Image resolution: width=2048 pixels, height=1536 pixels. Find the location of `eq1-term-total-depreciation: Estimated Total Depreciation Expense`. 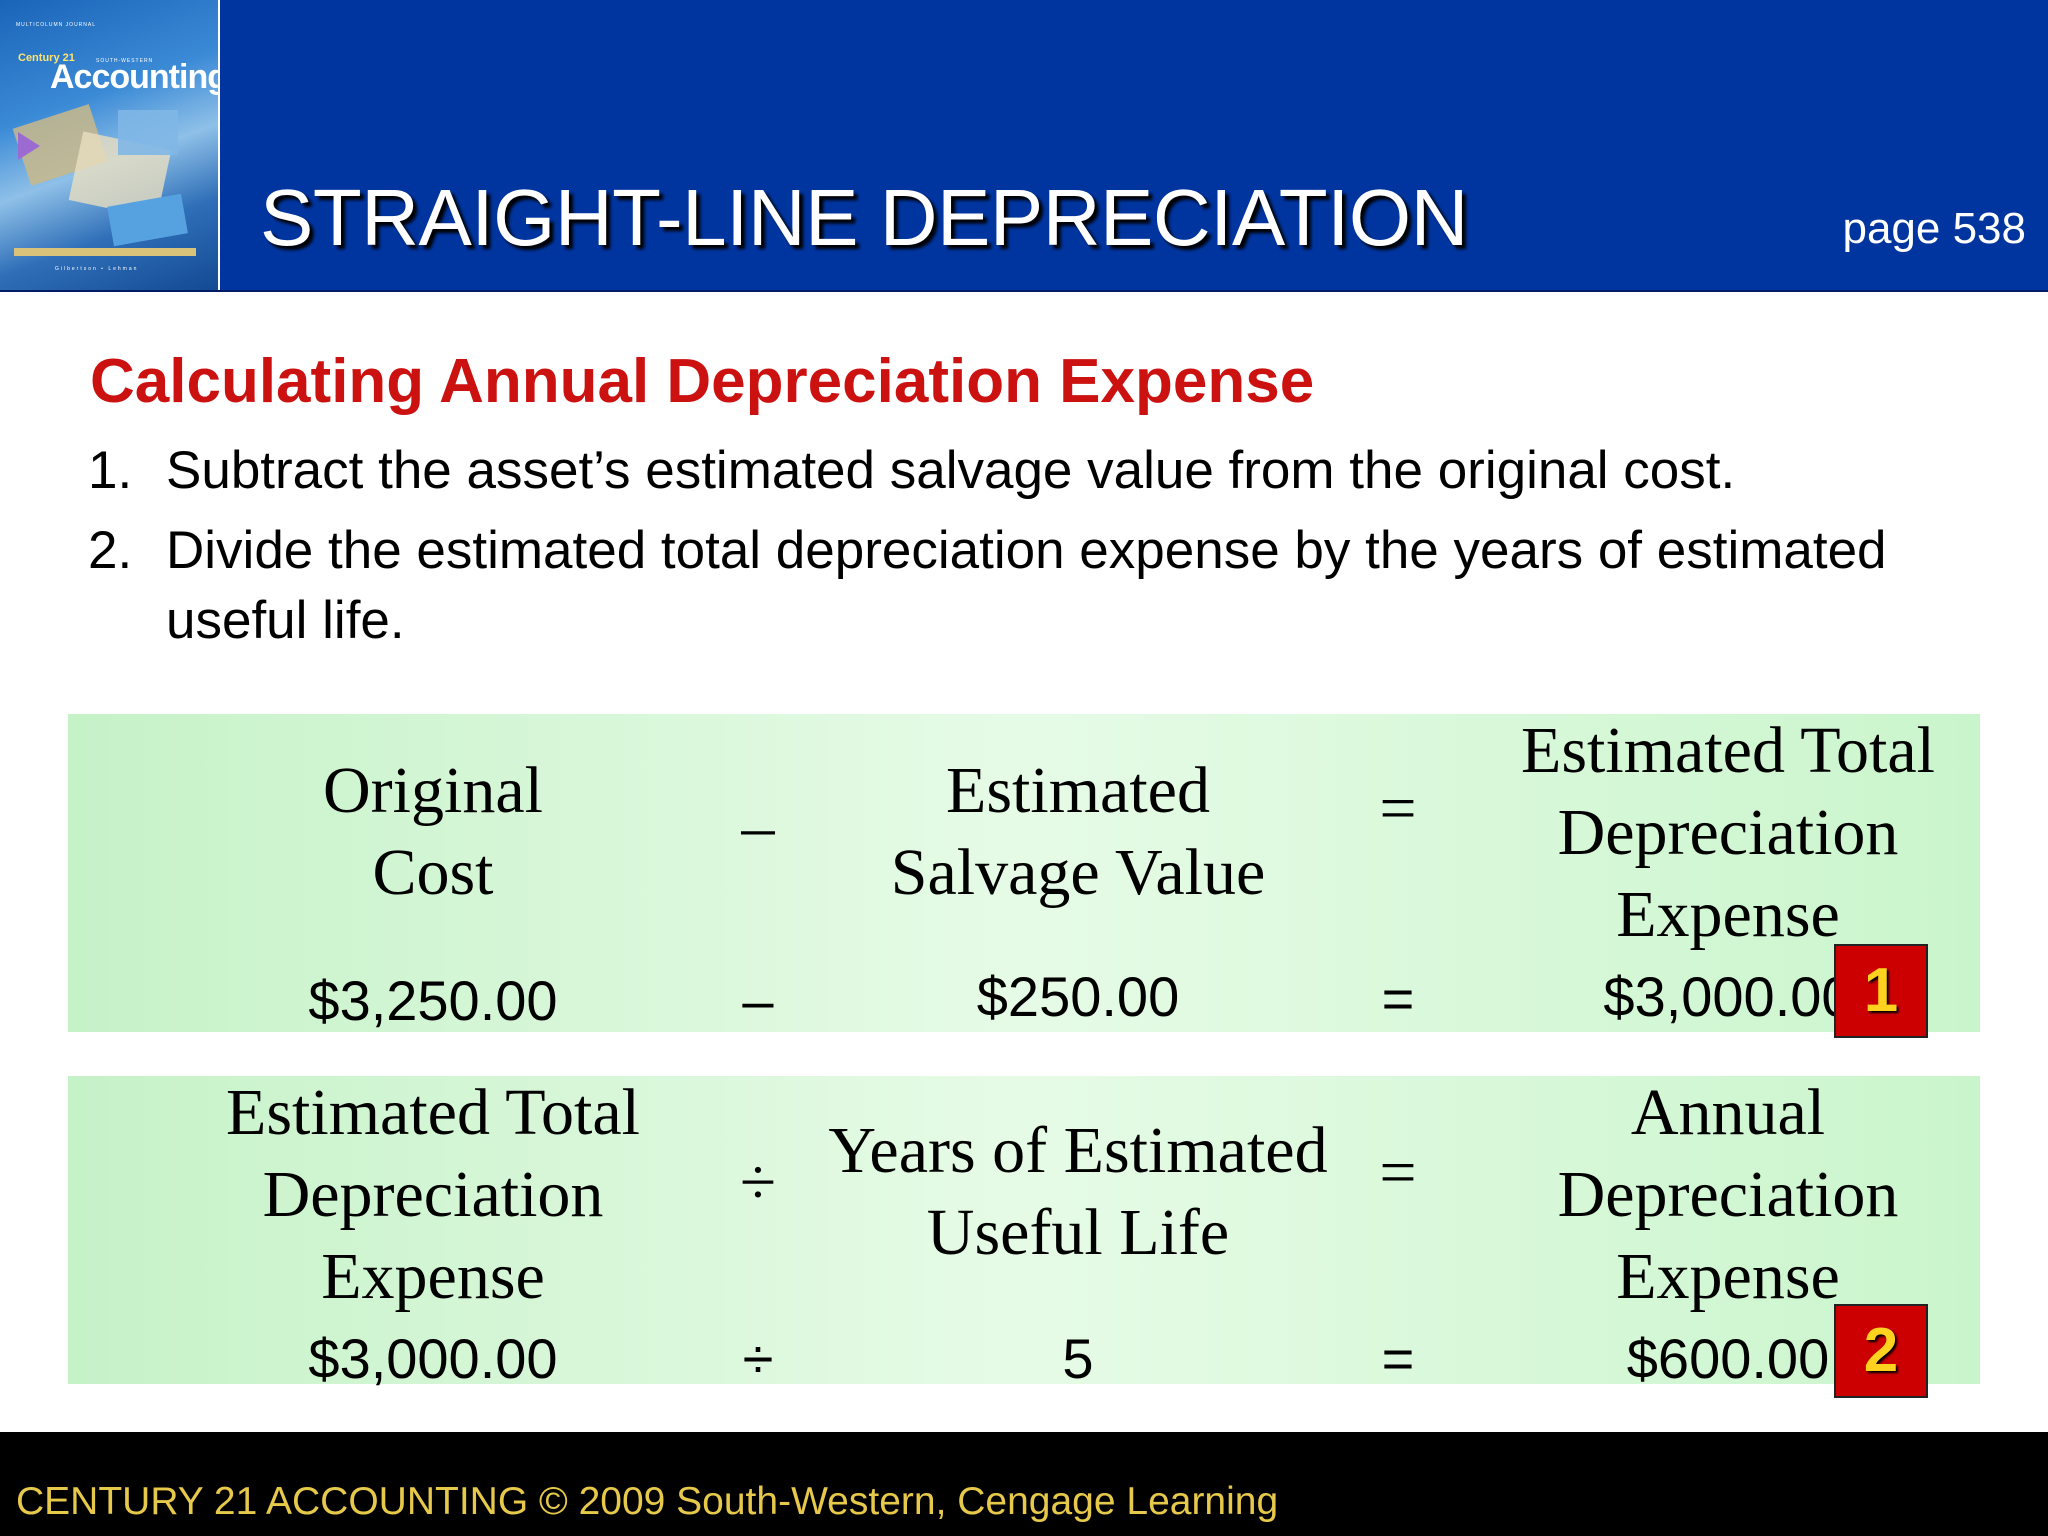

eq1-term-total-depreciation: Estimated Total Depreciation Expense is located at coordinates (1723, 833).